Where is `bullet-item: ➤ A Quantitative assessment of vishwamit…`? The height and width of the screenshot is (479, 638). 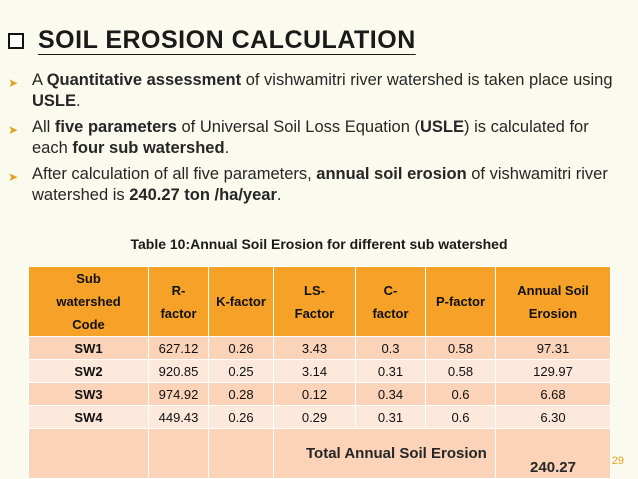
bullet-item: ➤ A Quantitative assessment of vishwamit… is located at coordinates (318, 91).